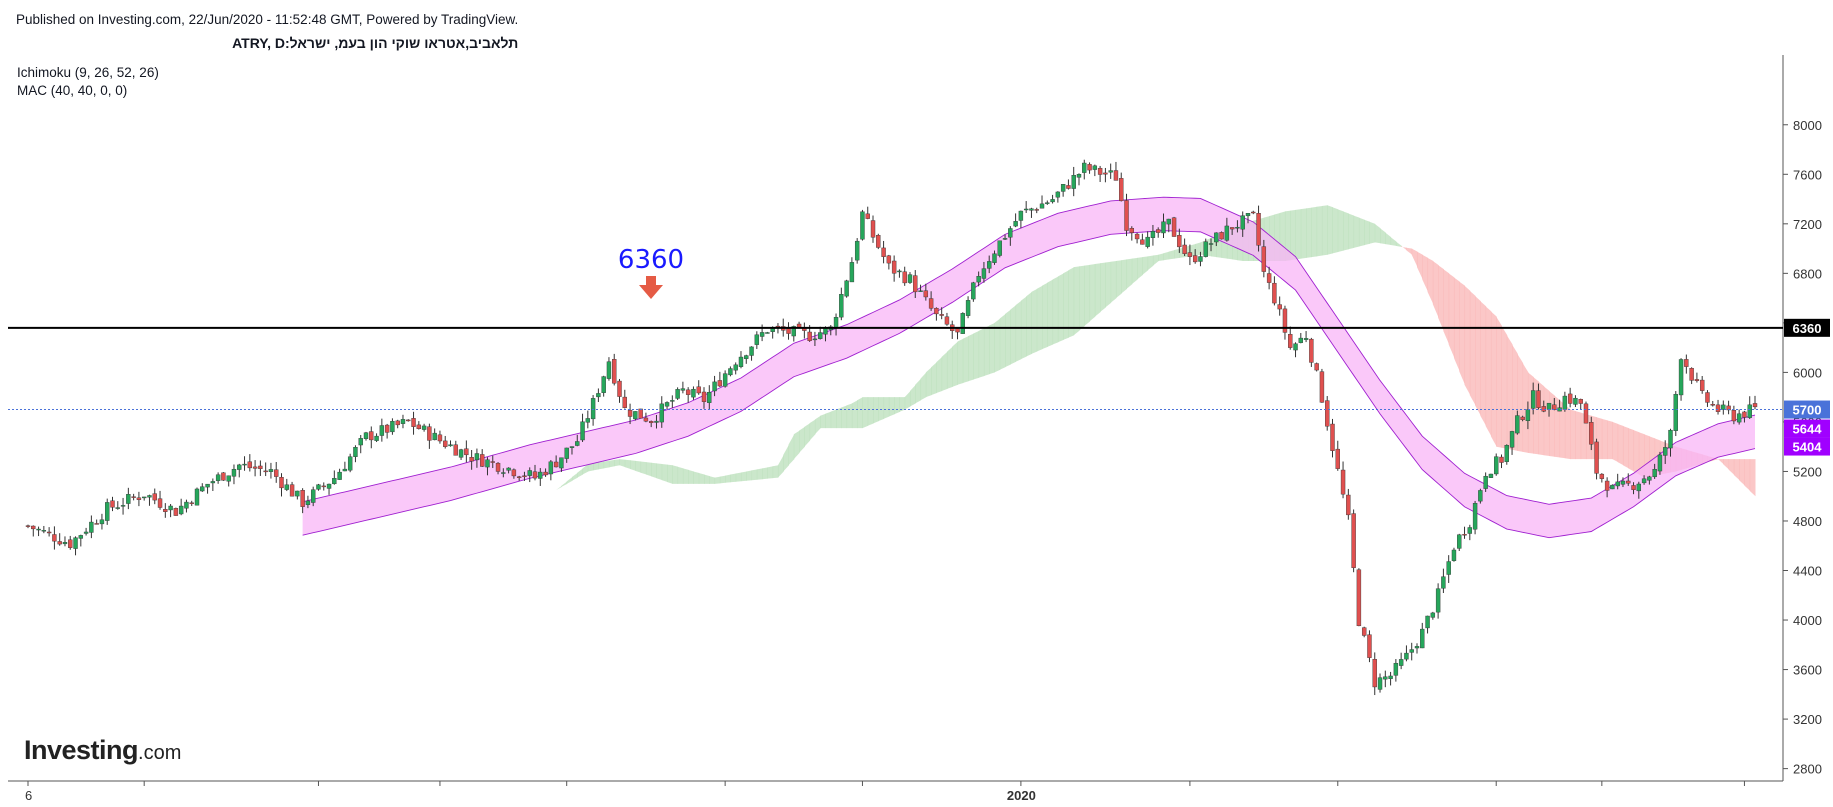 Image resolution: width=1833 pixels, height=807 pixels. Describe the element at coordinates (72, 90) in the screenshot. I see `indicator-mac: MAC (40, 40, 0, 0)` at that location.